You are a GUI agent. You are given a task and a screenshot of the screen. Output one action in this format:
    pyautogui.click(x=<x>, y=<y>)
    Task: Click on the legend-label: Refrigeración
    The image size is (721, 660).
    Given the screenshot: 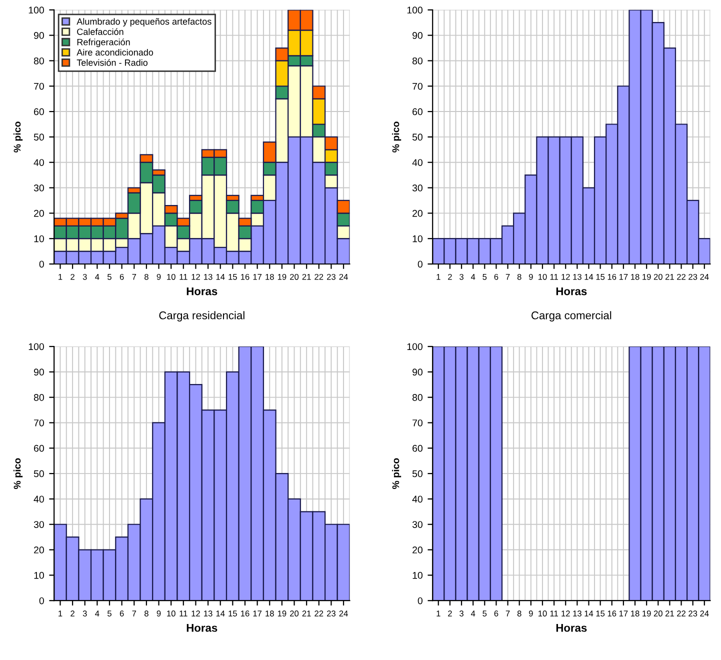 What is the action you would take?
    pyautogui.click(x=103, y=43)
    